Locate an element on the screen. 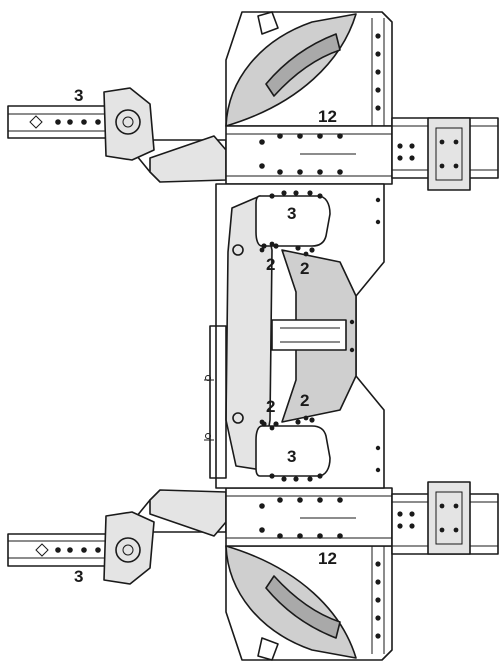  callout-bracket-upper-left: 2 is located at coordinates (270, 264).